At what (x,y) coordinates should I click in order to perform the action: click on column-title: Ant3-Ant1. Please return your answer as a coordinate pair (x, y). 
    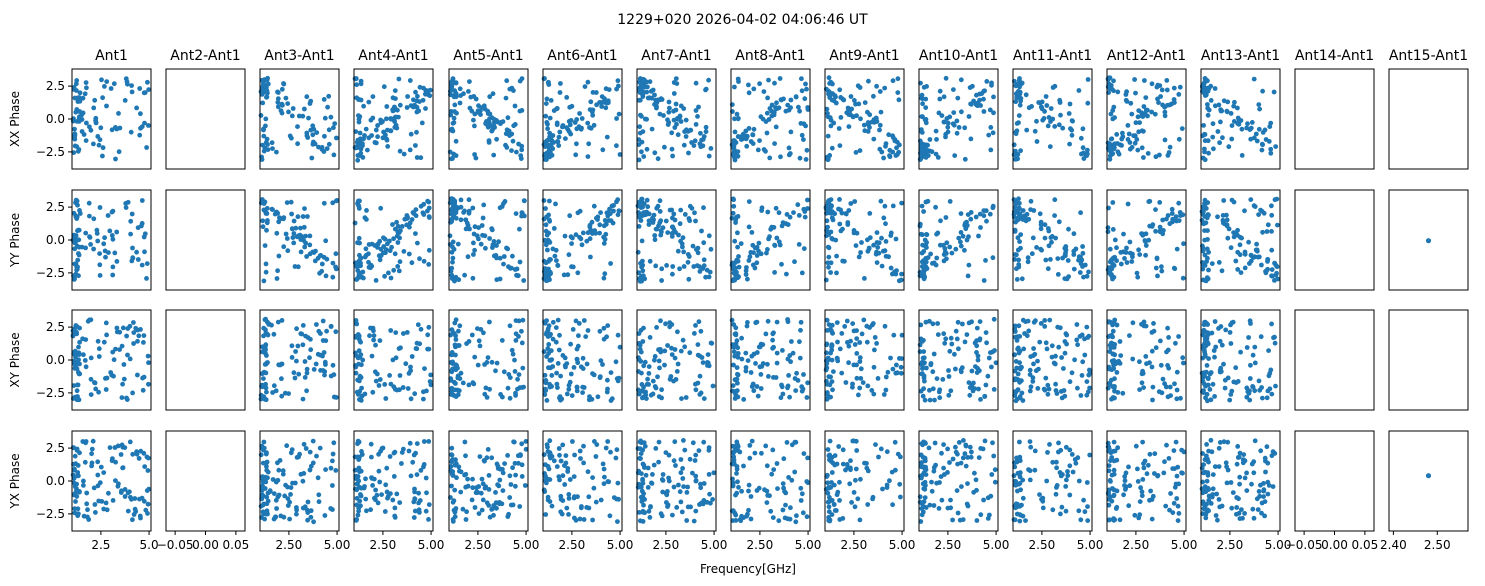
    Looking at the image, I should click on (299, 56).